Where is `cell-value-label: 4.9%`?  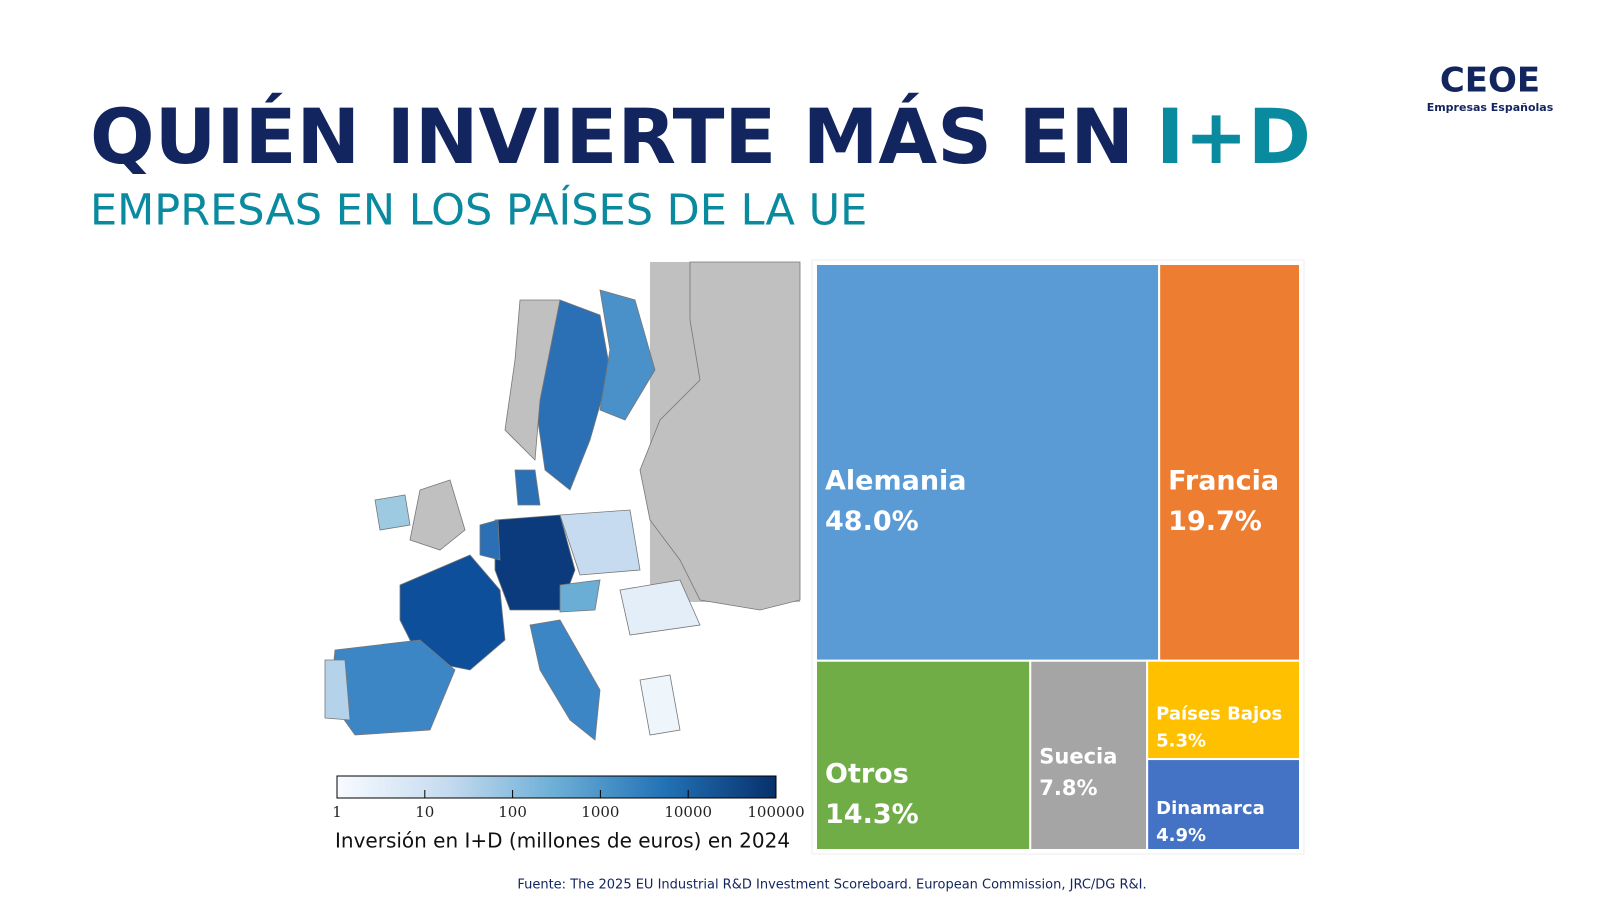 cell-value-label: 4.9% is located at coordinates (1181, 835).